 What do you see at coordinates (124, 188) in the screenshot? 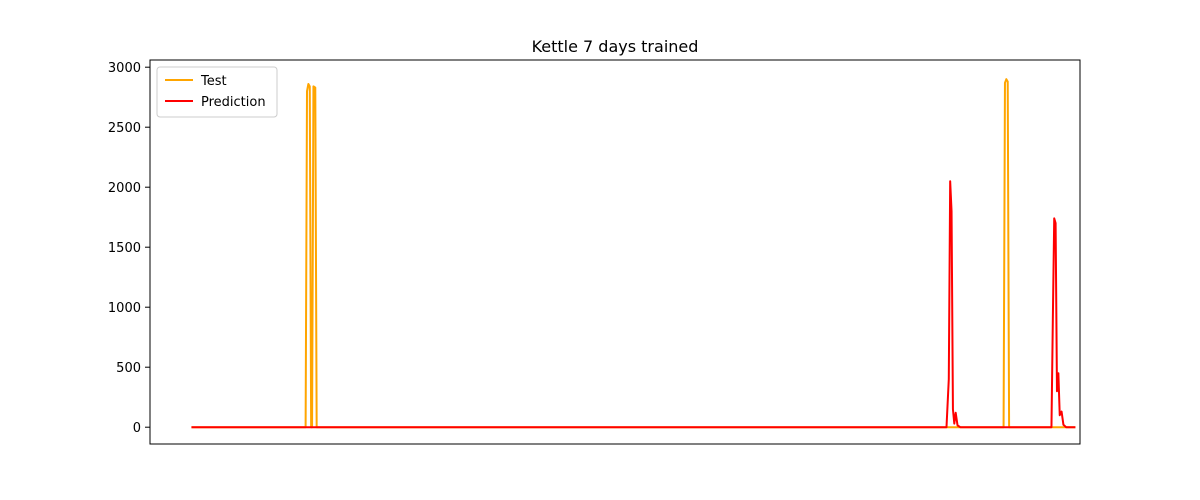
I see `y-tick-label: 2000` at bounding box center [124, 188].